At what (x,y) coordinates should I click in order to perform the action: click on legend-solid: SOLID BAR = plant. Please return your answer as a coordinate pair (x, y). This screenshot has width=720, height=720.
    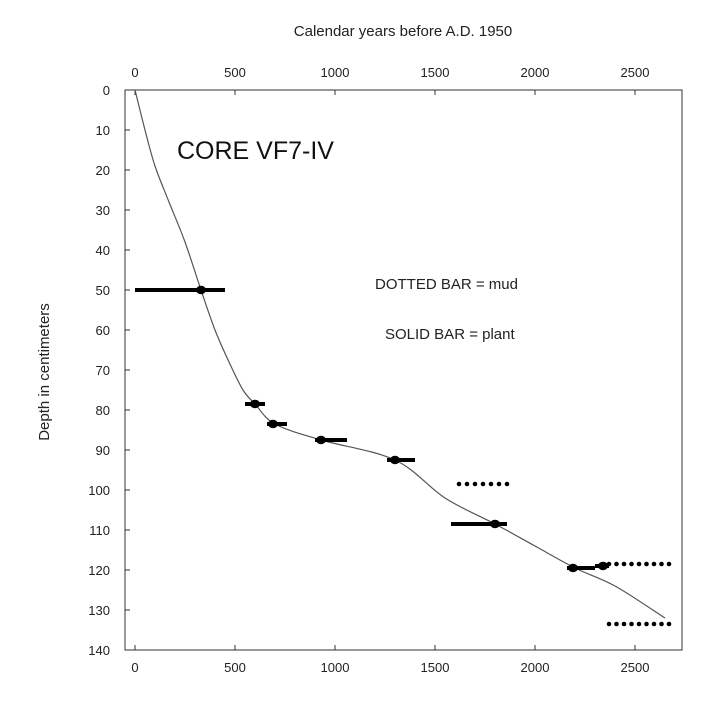
    Looking at the image, I should click on (450, 334).